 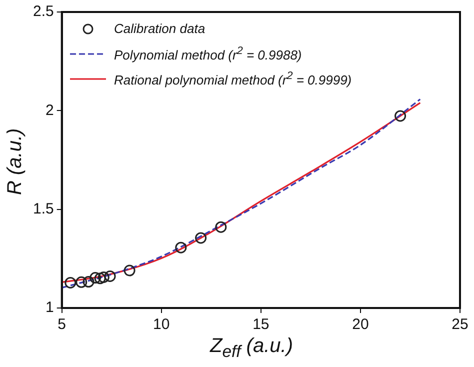 What do you see at coordinates (251, 348) in the screenshot?
I see `x-axis-title: Z$_{eff}$ (a.u.)` at bounding box center [251, 348].